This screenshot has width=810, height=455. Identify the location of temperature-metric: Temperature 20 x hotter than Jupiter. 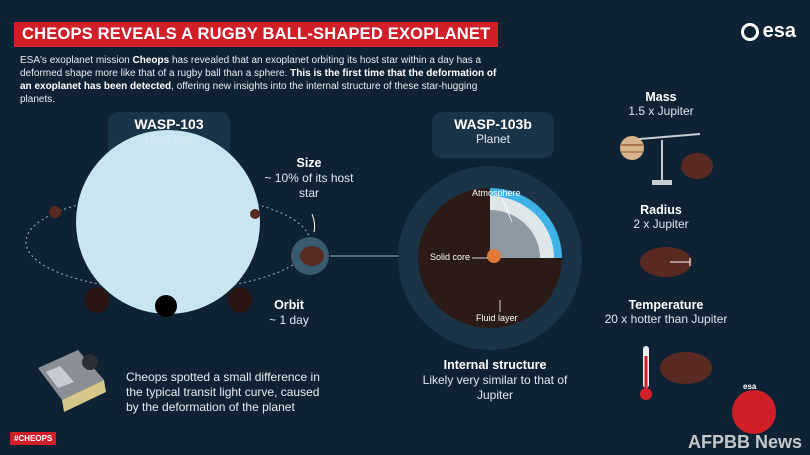
(666, 312).